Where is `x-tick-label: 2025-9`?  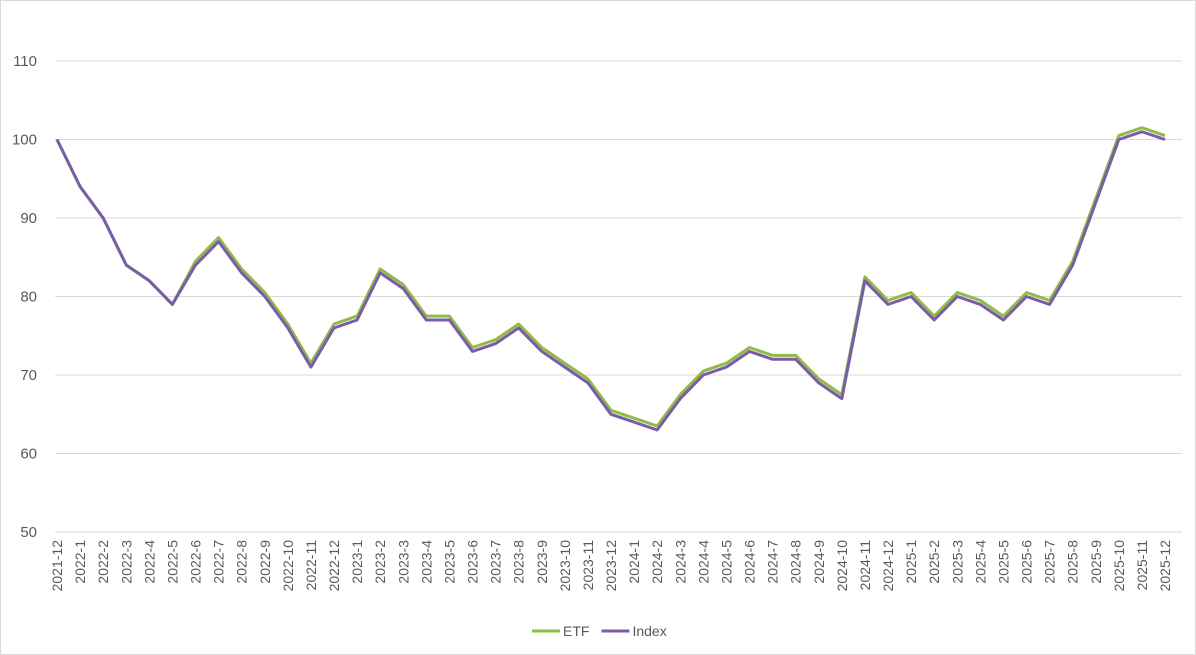 x-tick-label: 2025-9 is located at coordinates (1096, 562).